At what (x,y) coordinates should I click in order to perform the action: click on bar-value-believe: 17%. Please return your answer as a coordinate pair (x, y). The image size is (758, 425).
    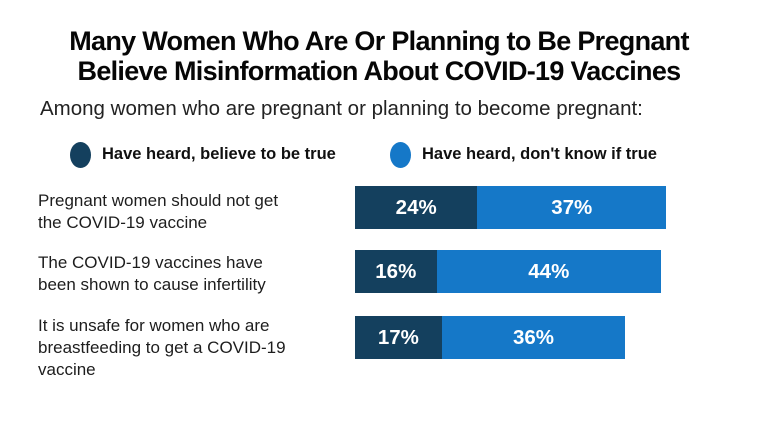
    Looking at the image, I should click on (398, 337).